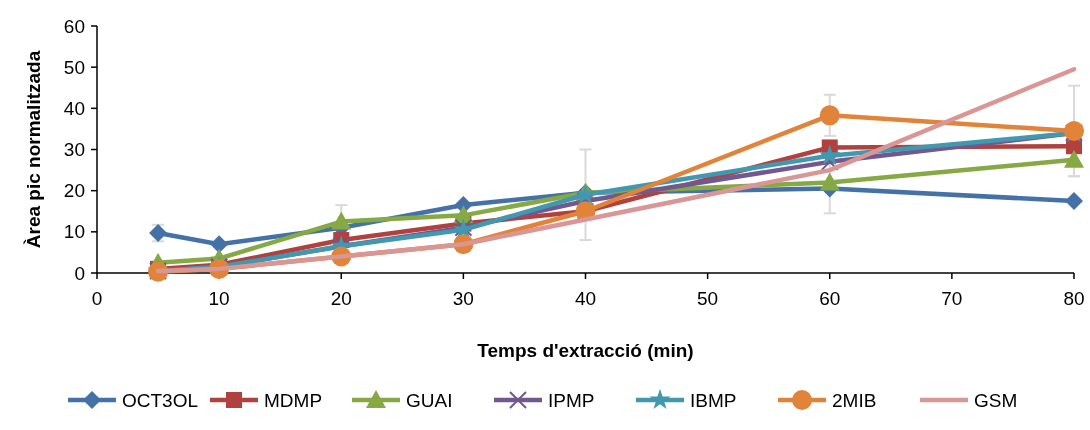 The width and height of the screenshot is (1090, 430). Describe the element at coordinates (33, 149) in the screenshot. I see `y-axis-title: Àrea pic normalitzada` at that location.